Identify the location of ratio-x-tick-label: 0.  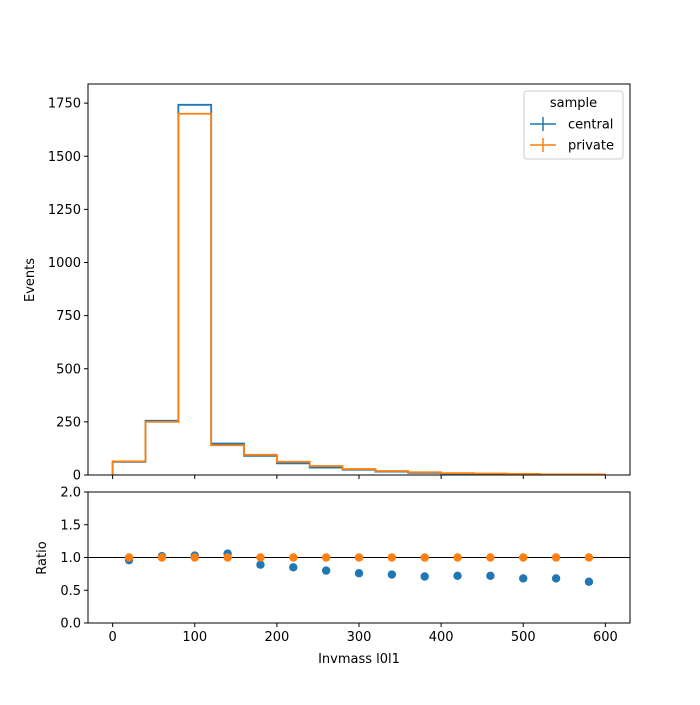
(112, 637).